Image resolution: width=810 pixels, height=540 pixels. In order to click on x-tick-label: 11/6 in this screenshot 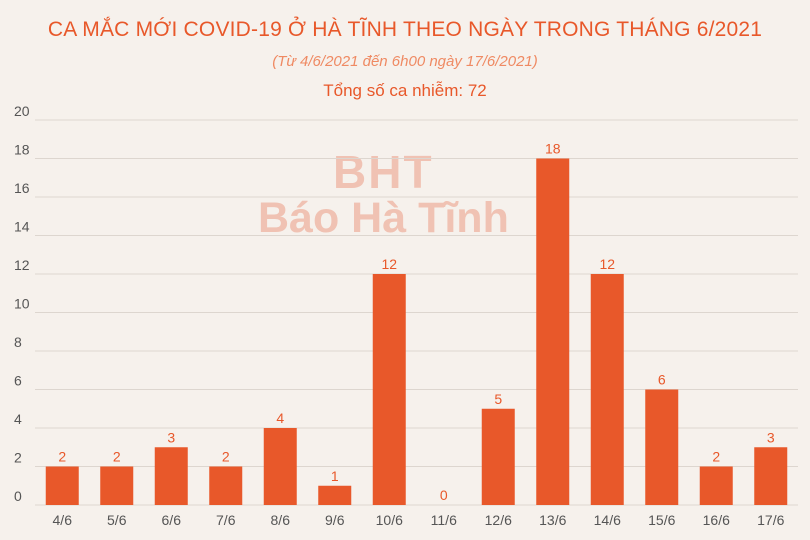, I will do `click(444, 520)`.